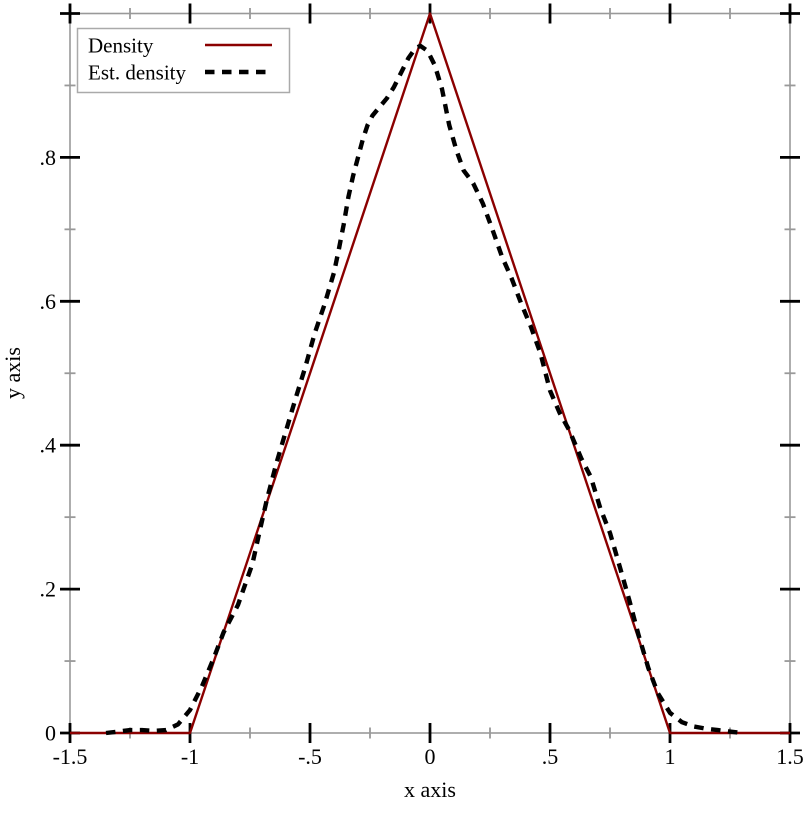 The image size is (812, 817). I want to click on y-tick-label: .4, so click(48, 445).